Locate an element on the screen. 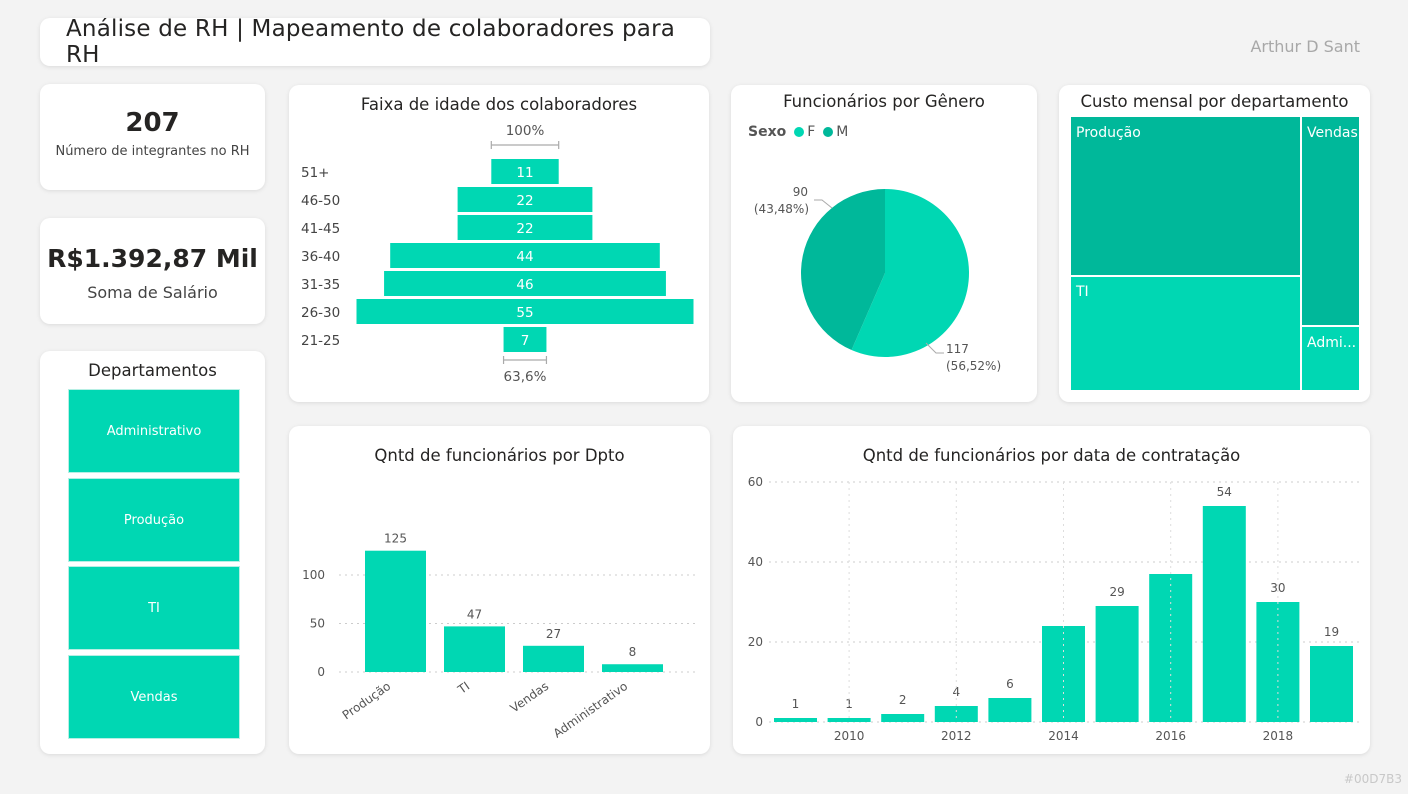 Image resolution: width=1408 pixels, height=794 pixels. gender-pie-chart: 117 (56,52%) 90 (43,48%) is located at coordinates (877, 279).